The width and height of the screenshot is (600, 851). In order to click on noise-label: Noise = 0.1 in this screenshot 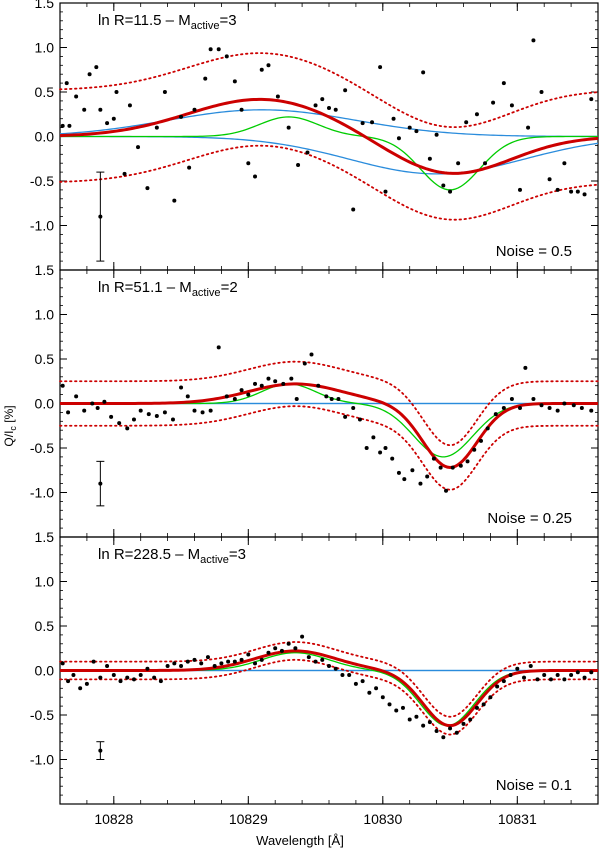, I will do `click(534, 785)`.